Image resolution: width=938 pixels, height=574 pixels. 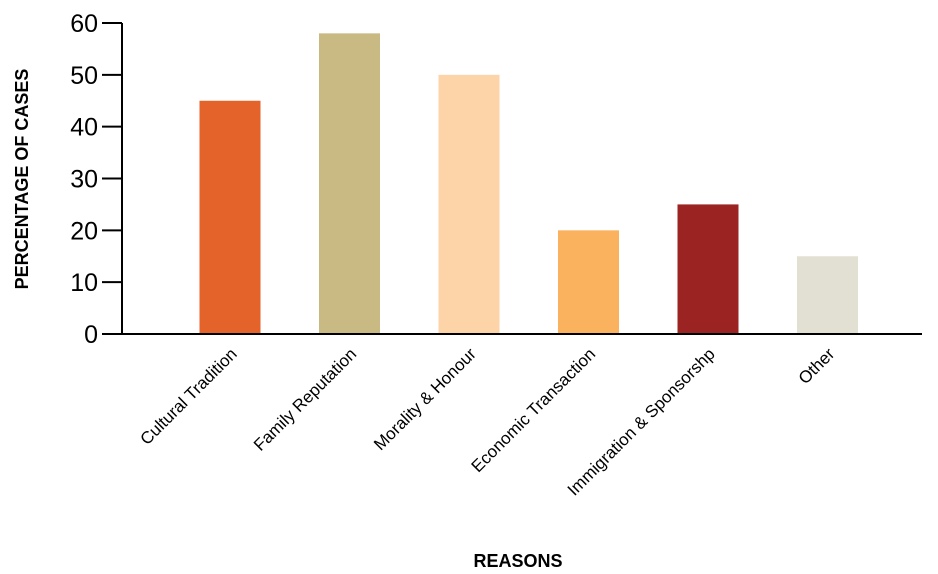 What do you see at coordinates (517, 561) in the screenshot?
I see `x-axis-title: REASONS` at bounding box center [517, 561].